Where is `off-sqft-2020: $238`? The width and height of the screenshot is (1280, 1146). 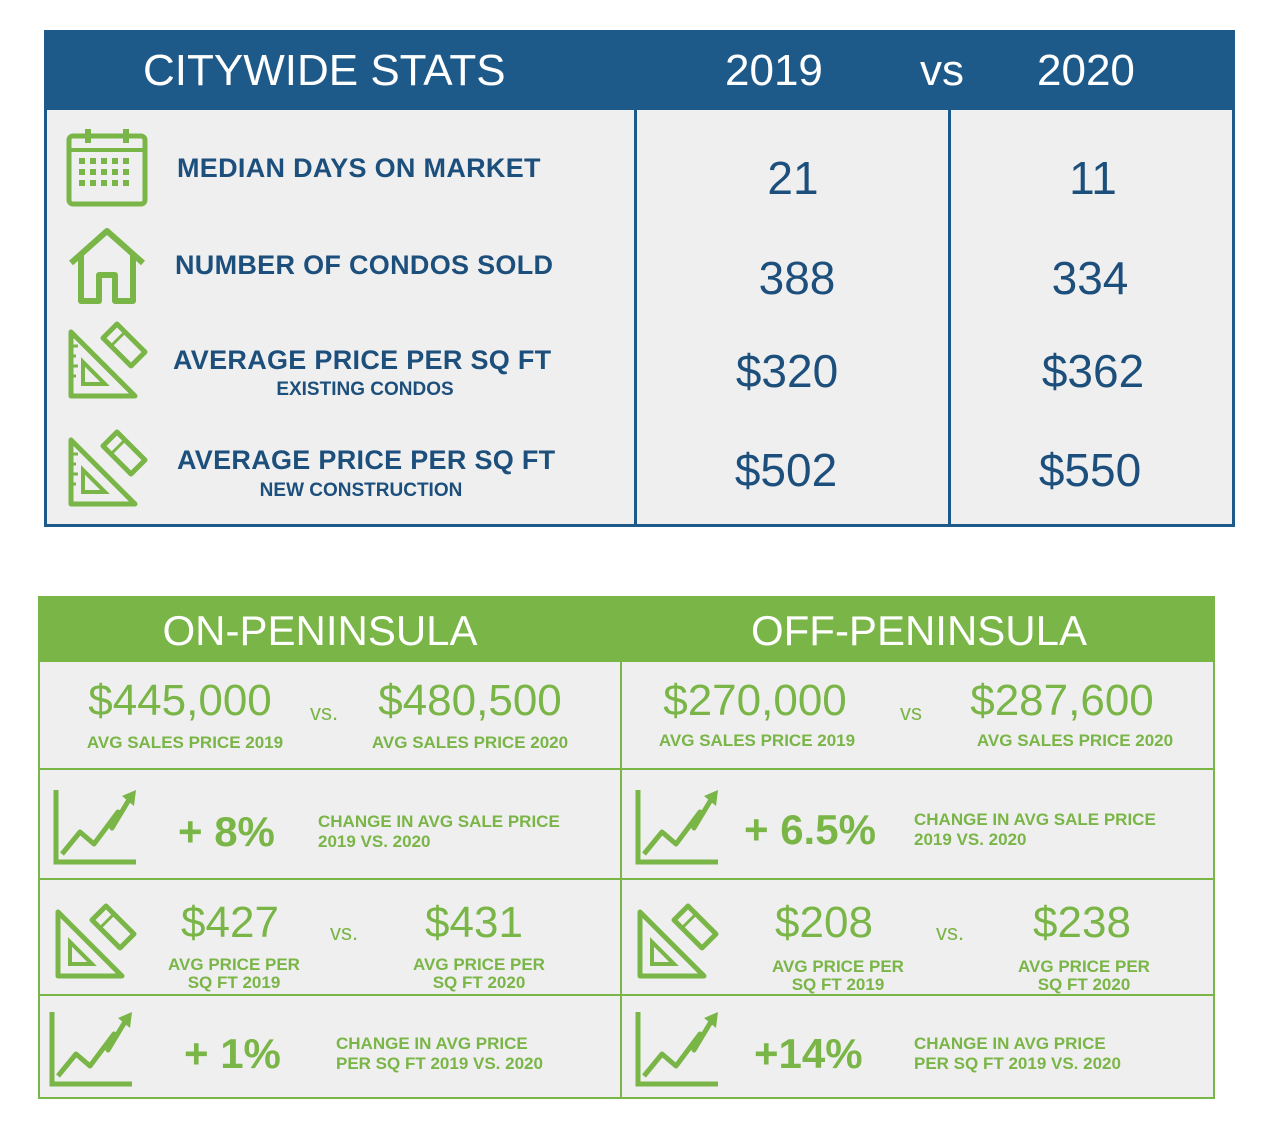
off-sqft-2020: $238 is located at coordinates (1082, 922).